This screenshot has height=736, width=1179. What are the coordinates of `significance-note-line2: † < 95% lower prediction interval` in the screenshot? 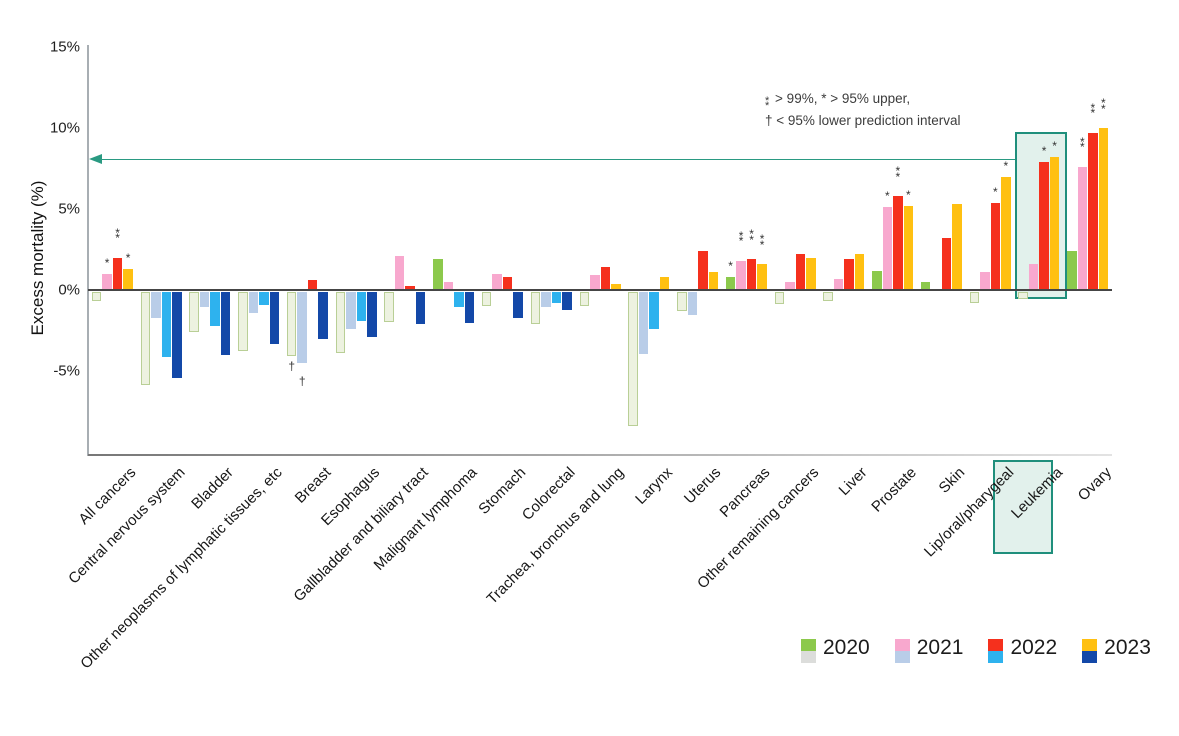 It's located at (863, 120).